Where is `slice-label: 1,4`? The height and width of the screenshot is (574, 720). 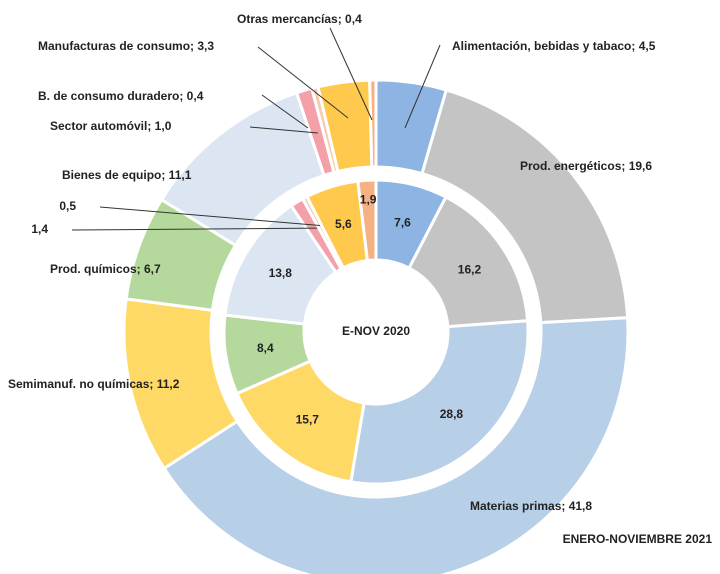 slice-label: 1,4 is located at coordinates (39, 229).